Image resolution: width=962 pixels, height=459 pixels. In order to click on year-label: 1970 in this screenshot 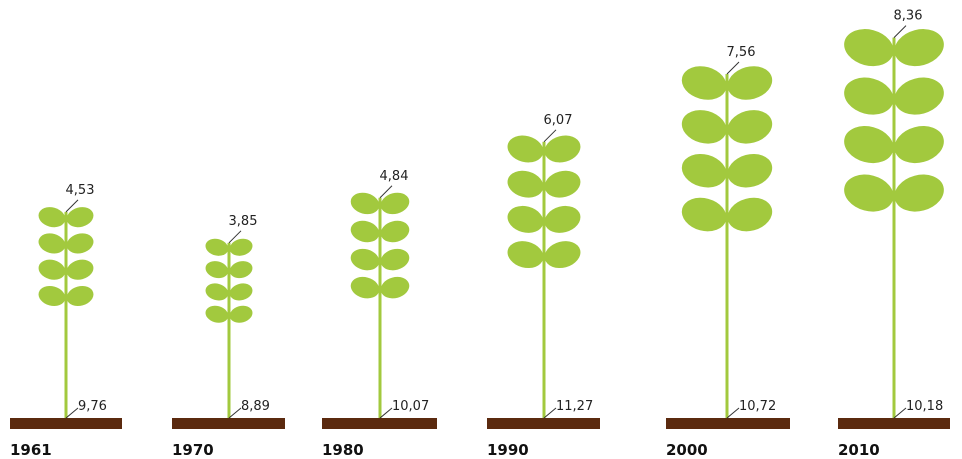, I will do `click(193, 450)`.